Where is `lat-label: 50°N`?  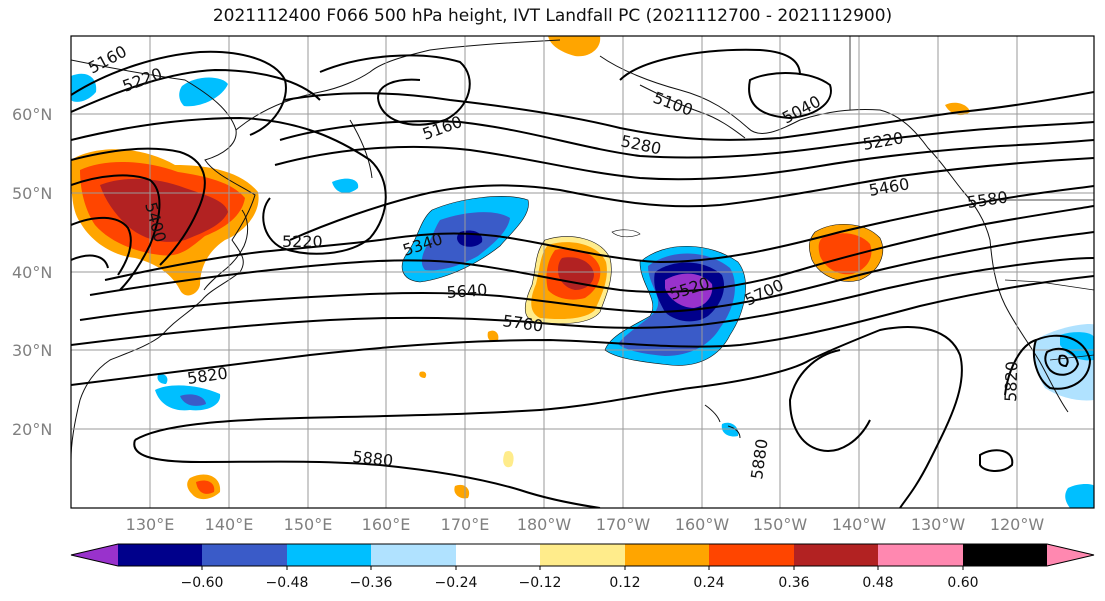 lat-label: 50°N is located at coordinates (32, 193).